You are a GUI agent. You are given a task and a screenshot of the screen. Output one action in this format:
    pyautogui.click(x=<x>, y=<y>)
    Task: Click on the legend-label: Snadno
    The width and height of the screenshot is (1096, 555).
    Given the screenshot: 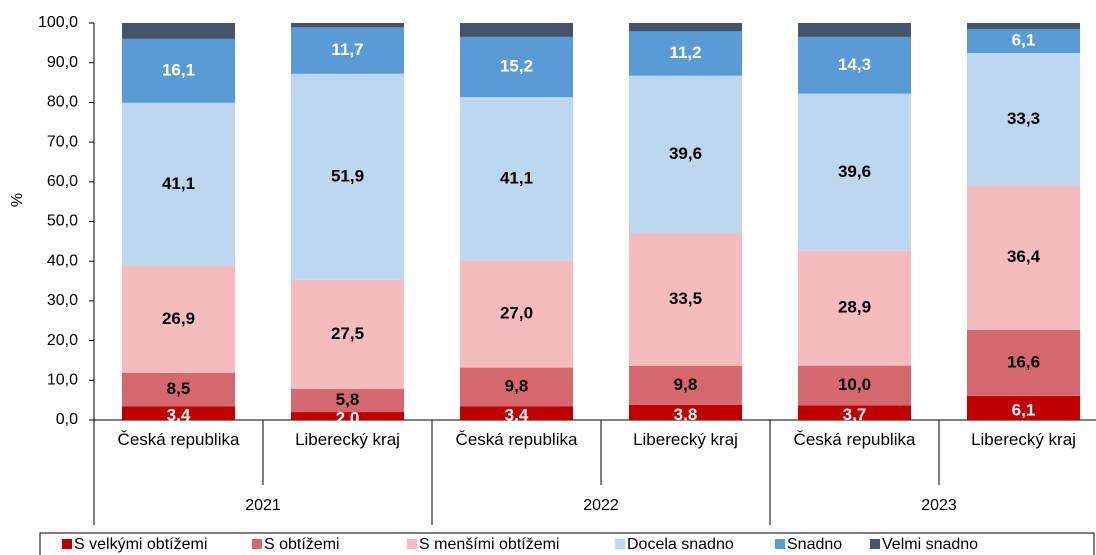 What is the action you would take?
    pyautogui.click(x=814, y=544)
    